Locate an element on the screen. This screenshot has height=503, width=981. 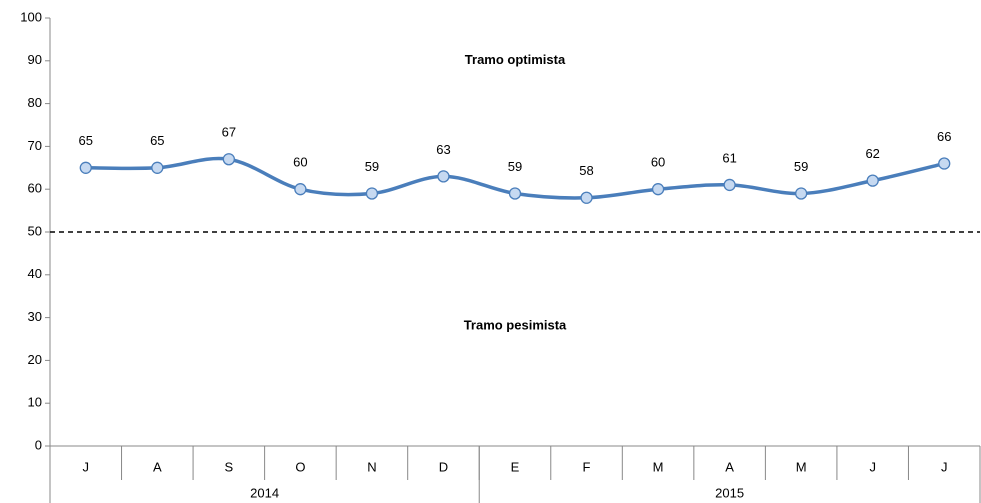
annotation: Tramo optimista is located at coordinates (515, 59).